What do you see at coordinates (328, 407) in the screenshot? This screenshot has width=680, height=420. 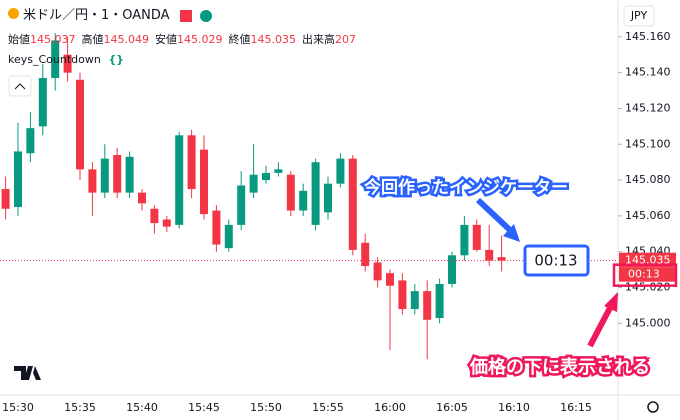 I see `x-tick-label: 15:55` at bounding box center [328, 407].